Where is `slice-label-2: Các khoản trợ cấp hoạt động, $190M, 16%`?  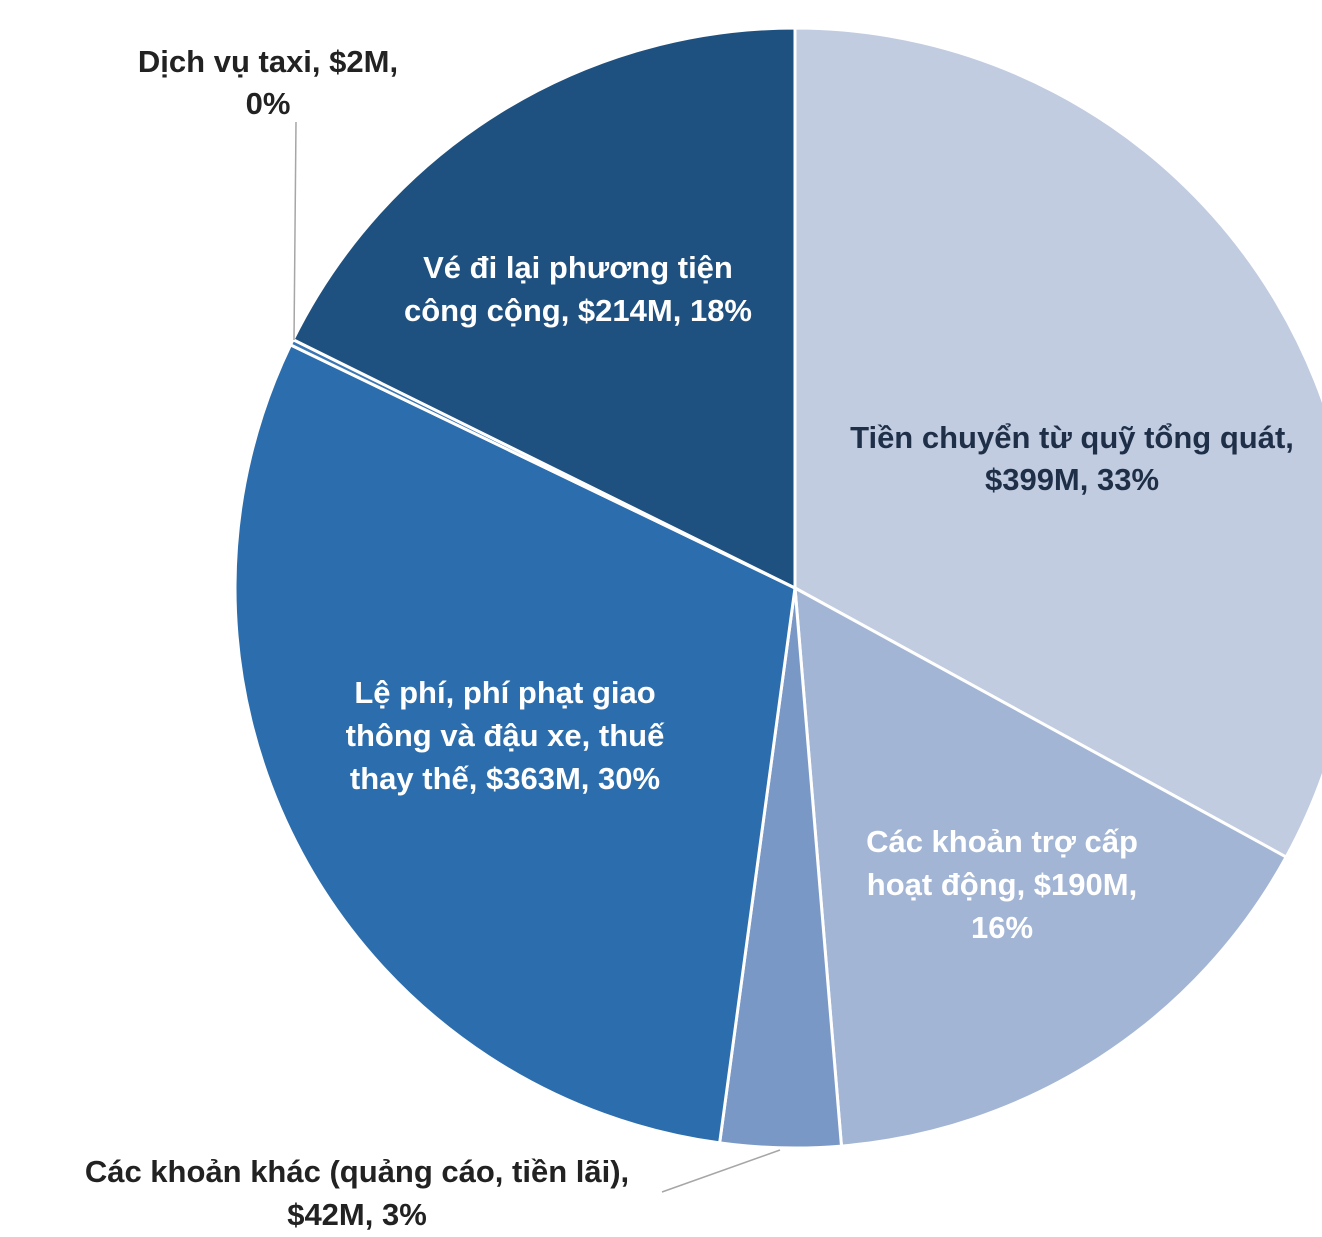
slice-label-2: Các khoản trợ cấp hoạt động, $190M, 16% is located at coordinates (1002, 884).